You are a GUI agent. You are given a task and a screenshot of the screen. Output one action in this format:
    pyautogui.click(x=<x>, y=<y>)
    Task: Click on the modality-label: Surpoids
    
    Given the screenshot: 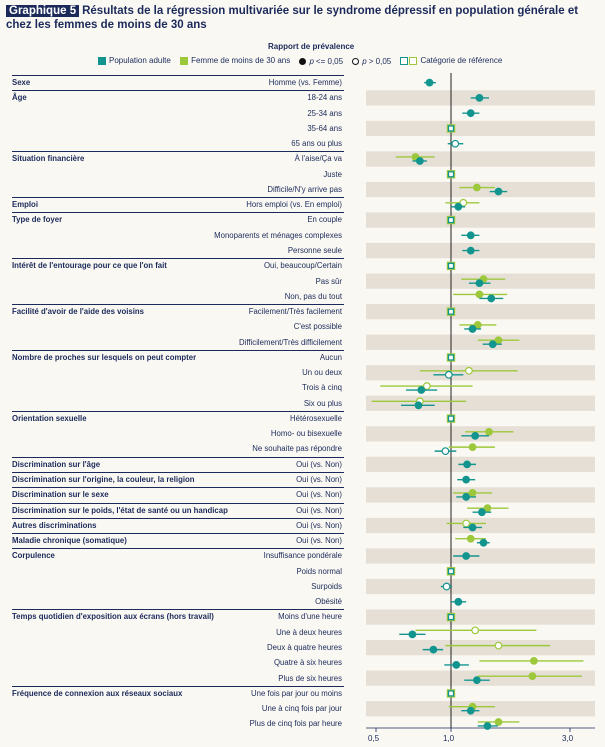 What is the action you would take?
    pyautogui.click(x=326, y=586)
    